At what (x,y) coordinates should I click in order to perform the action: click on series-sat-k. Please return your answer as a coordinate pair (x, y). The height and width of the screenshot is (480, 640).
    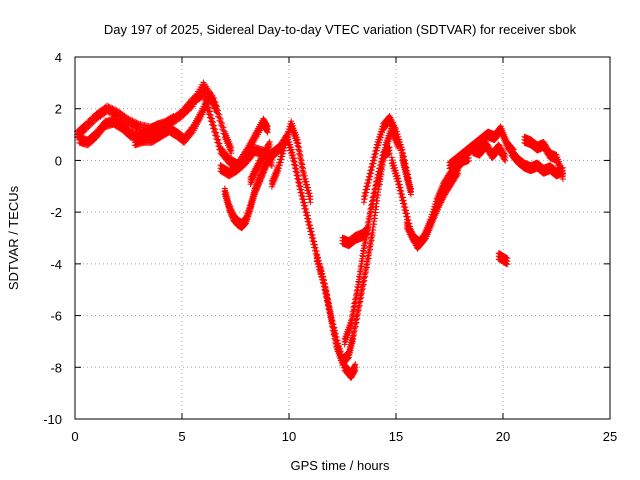
    Looking at the image, I should click on (367, 246).